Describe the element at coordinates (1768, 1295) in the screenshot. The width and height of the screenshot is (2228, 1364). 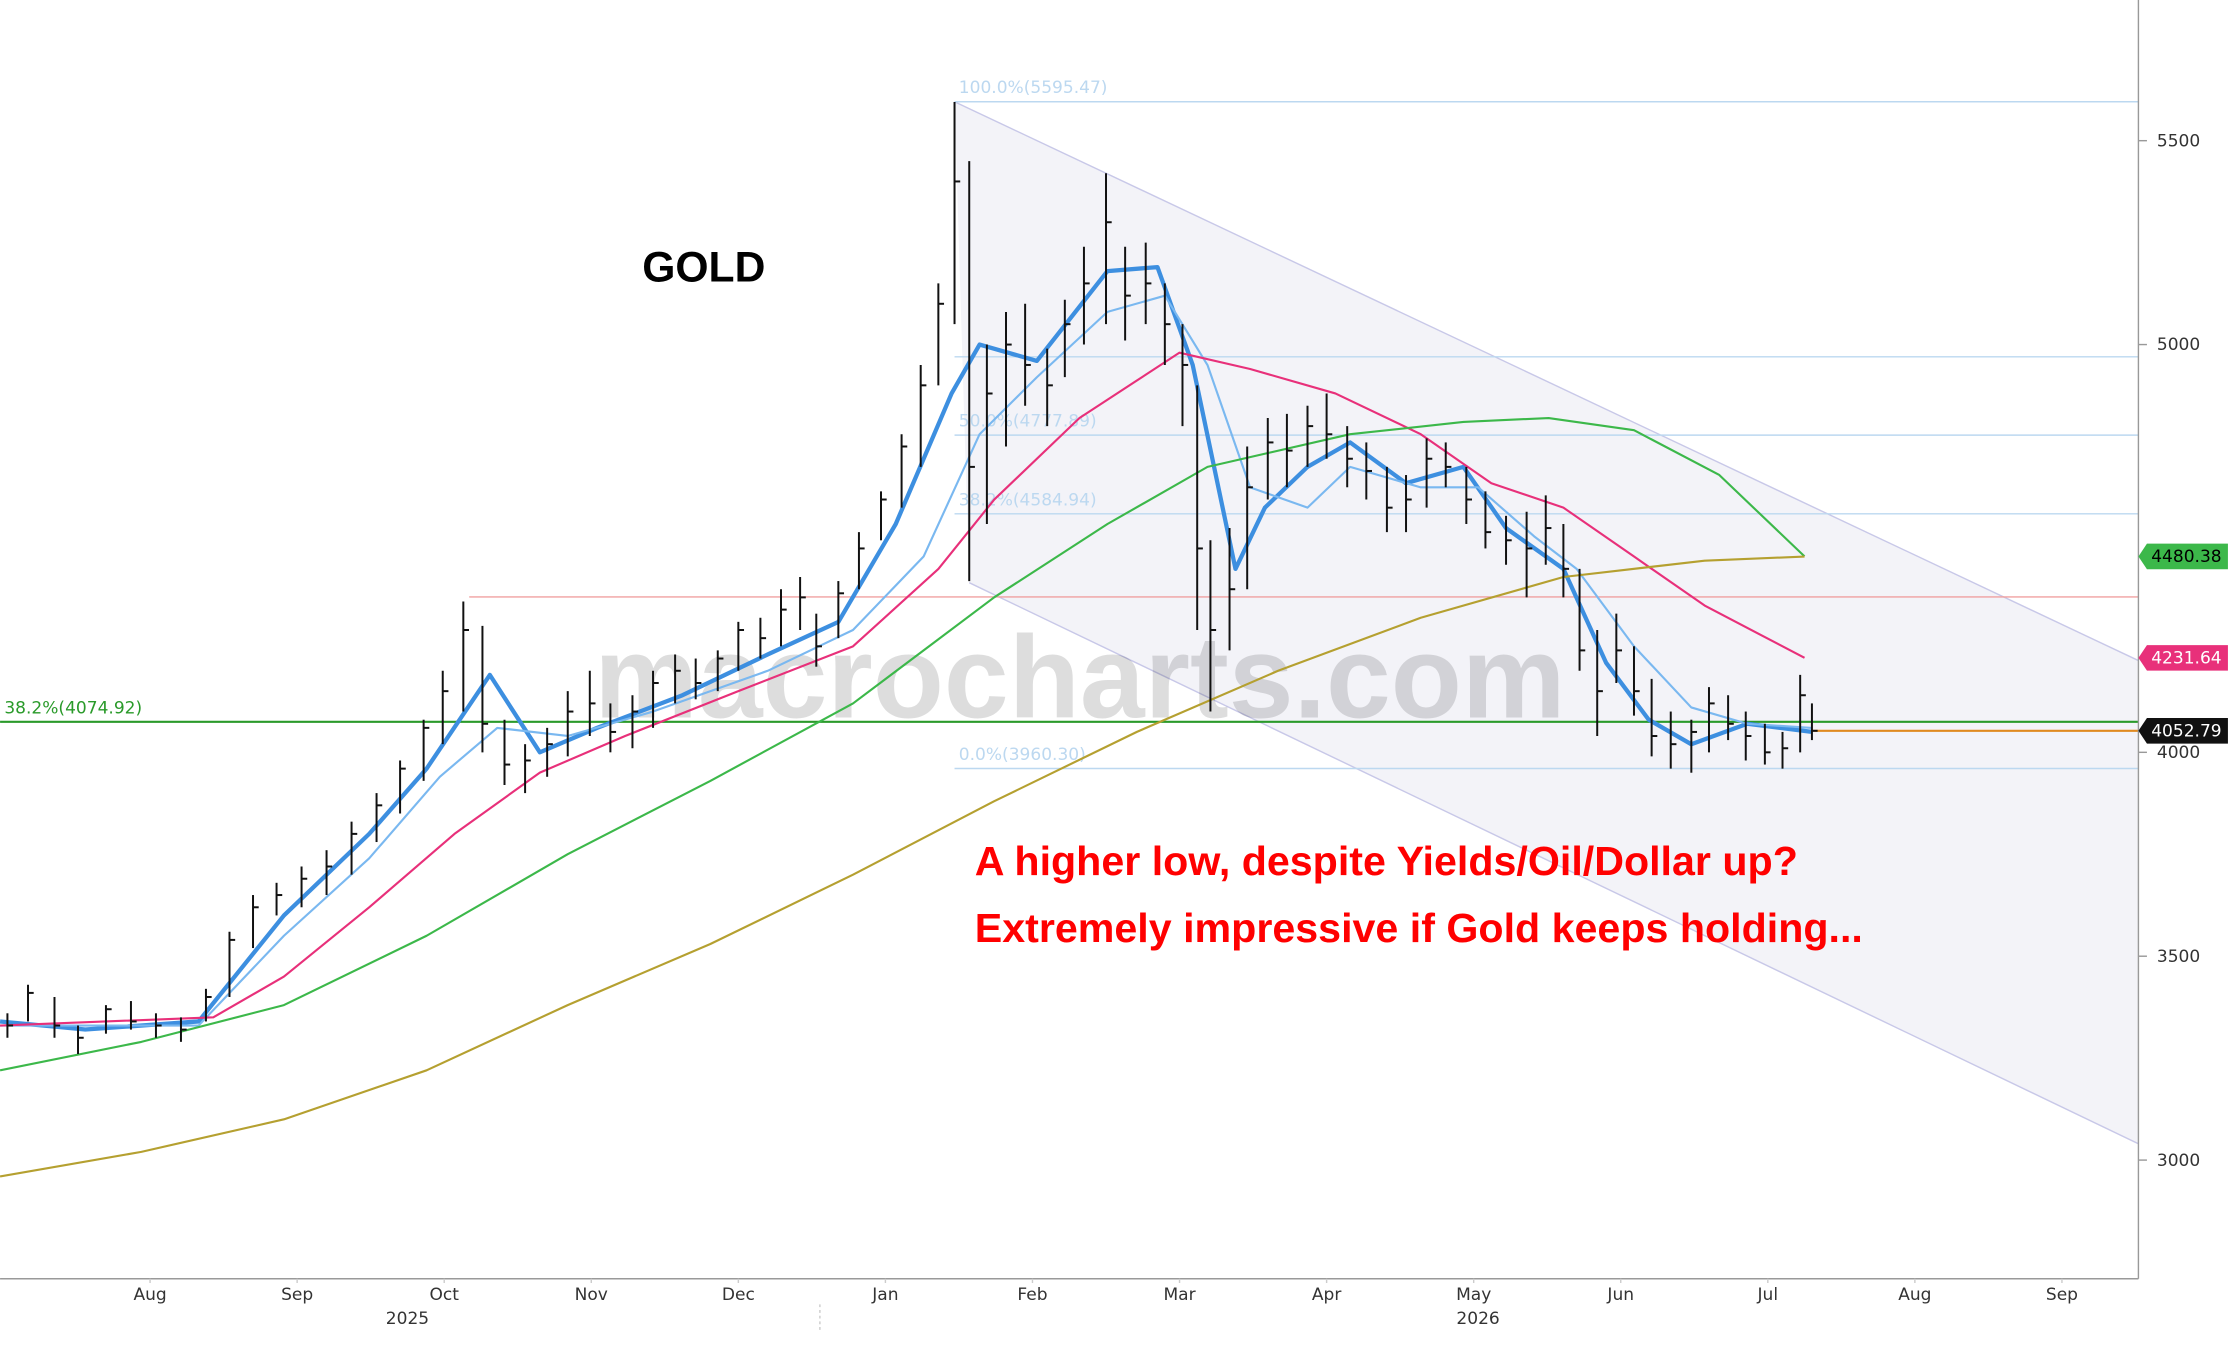
I see `x-tick-label: Jul` at that location.